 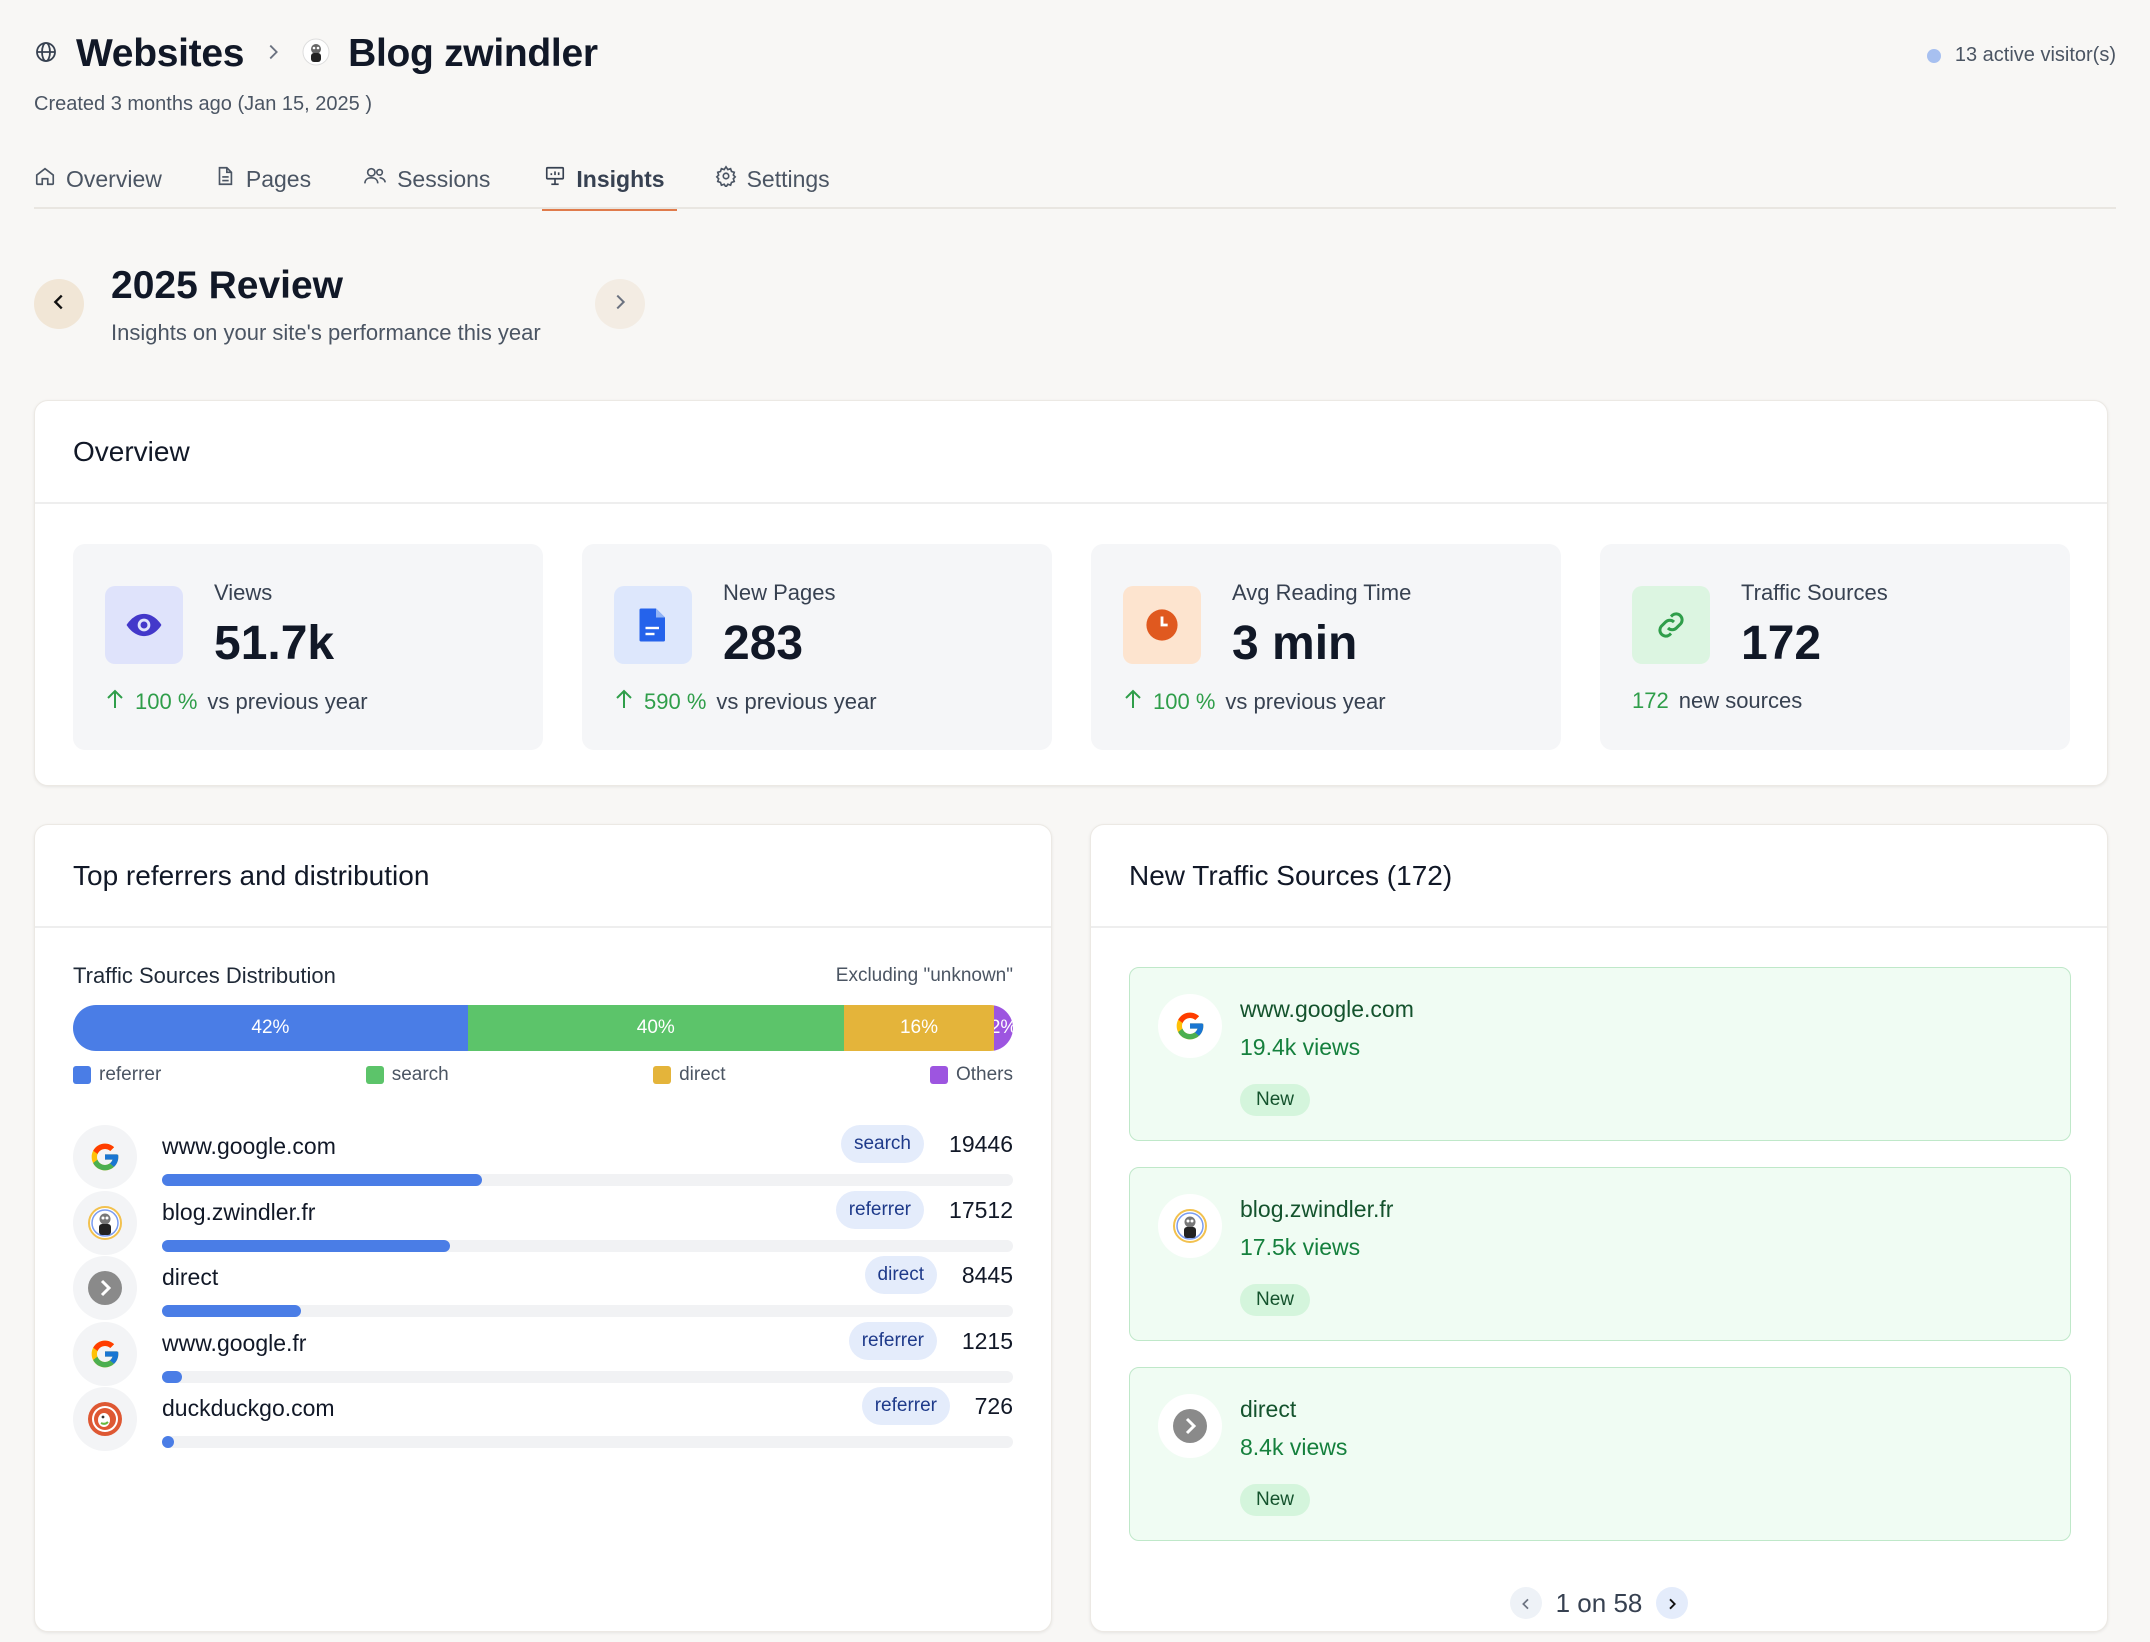 What do you see at coordinates (1650, 700) in the screenshot?
I see `stat-change: 172` at bounding box center [1650, 700].